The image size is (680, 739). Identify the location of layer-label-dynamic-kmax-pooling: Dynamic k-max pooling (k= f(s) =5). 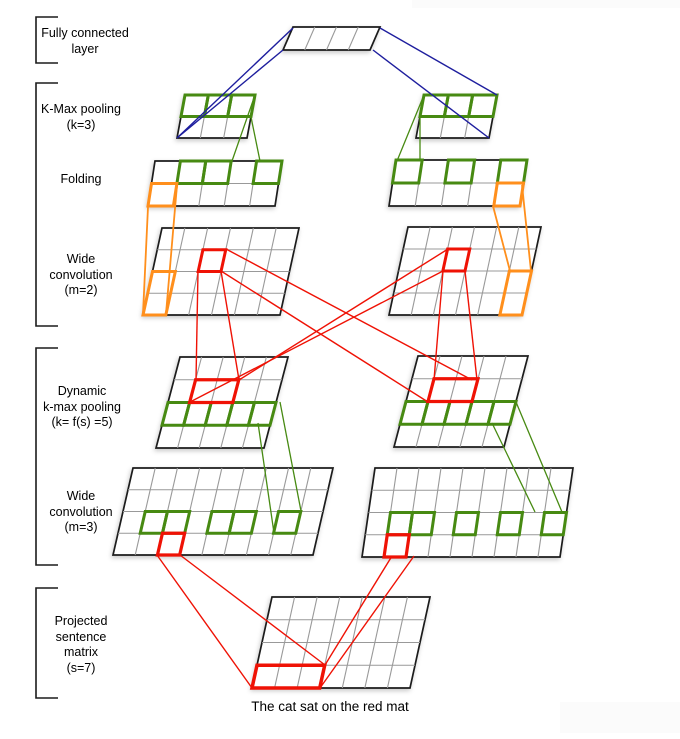
(82, 407).